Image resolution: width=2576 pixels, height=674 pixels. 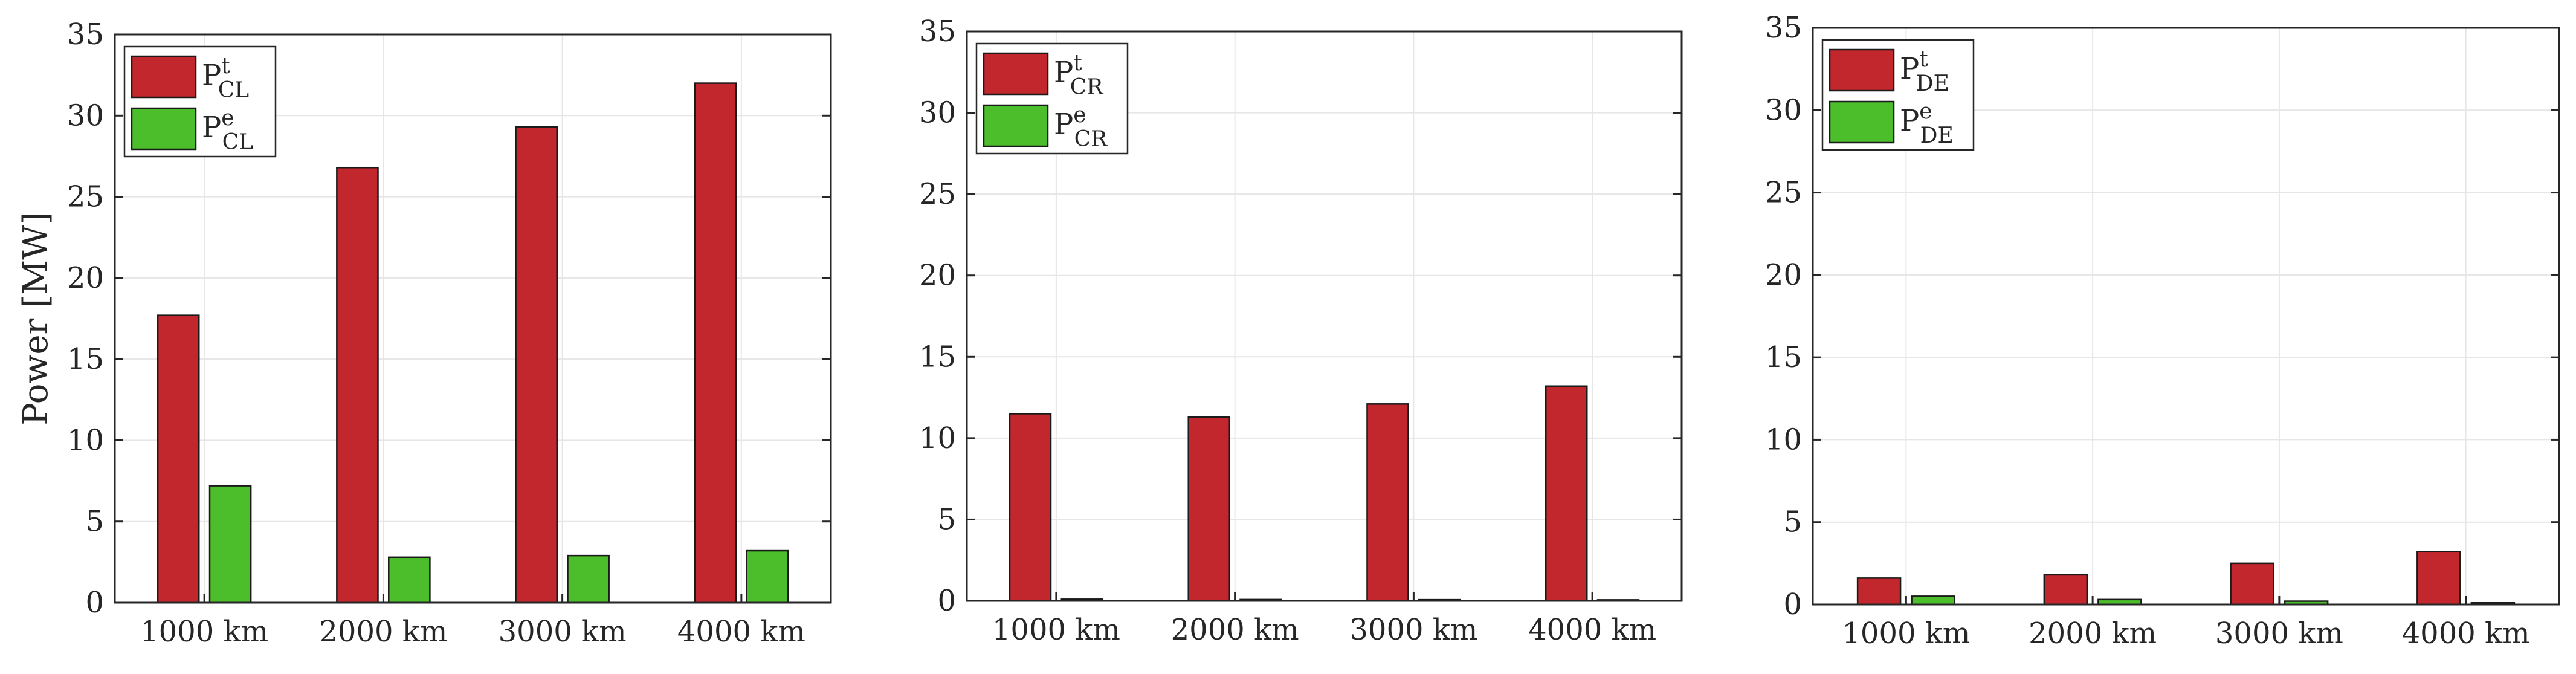 I want to click on y-axis-label: Power [MW], so click(x=36, y=318).